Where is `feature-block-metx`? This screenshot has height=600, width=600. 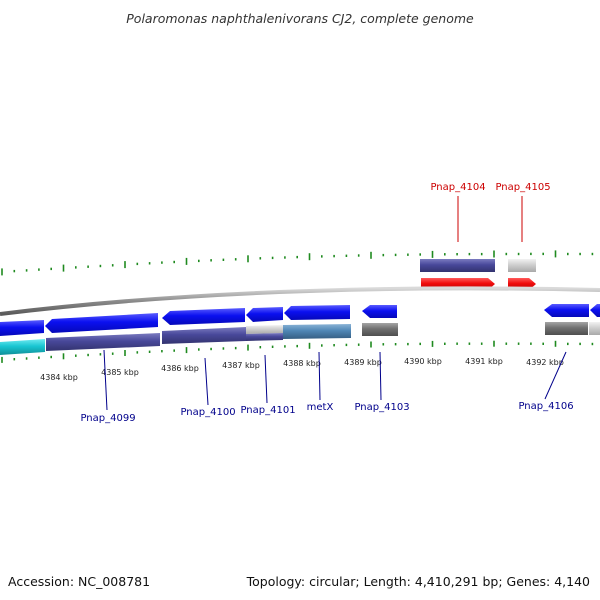
feature-block-metx is located at coordinates (317, 331).